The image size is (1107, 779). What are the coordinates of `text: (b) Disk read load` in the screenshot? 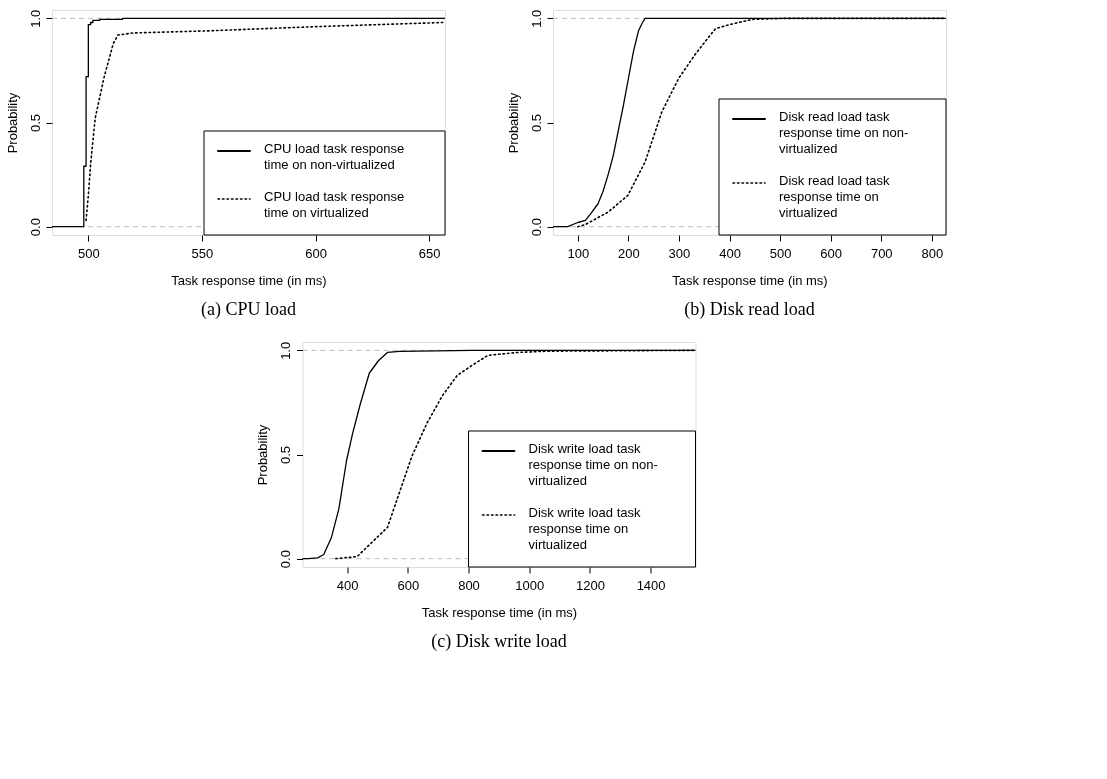 It's located at (749, 309).